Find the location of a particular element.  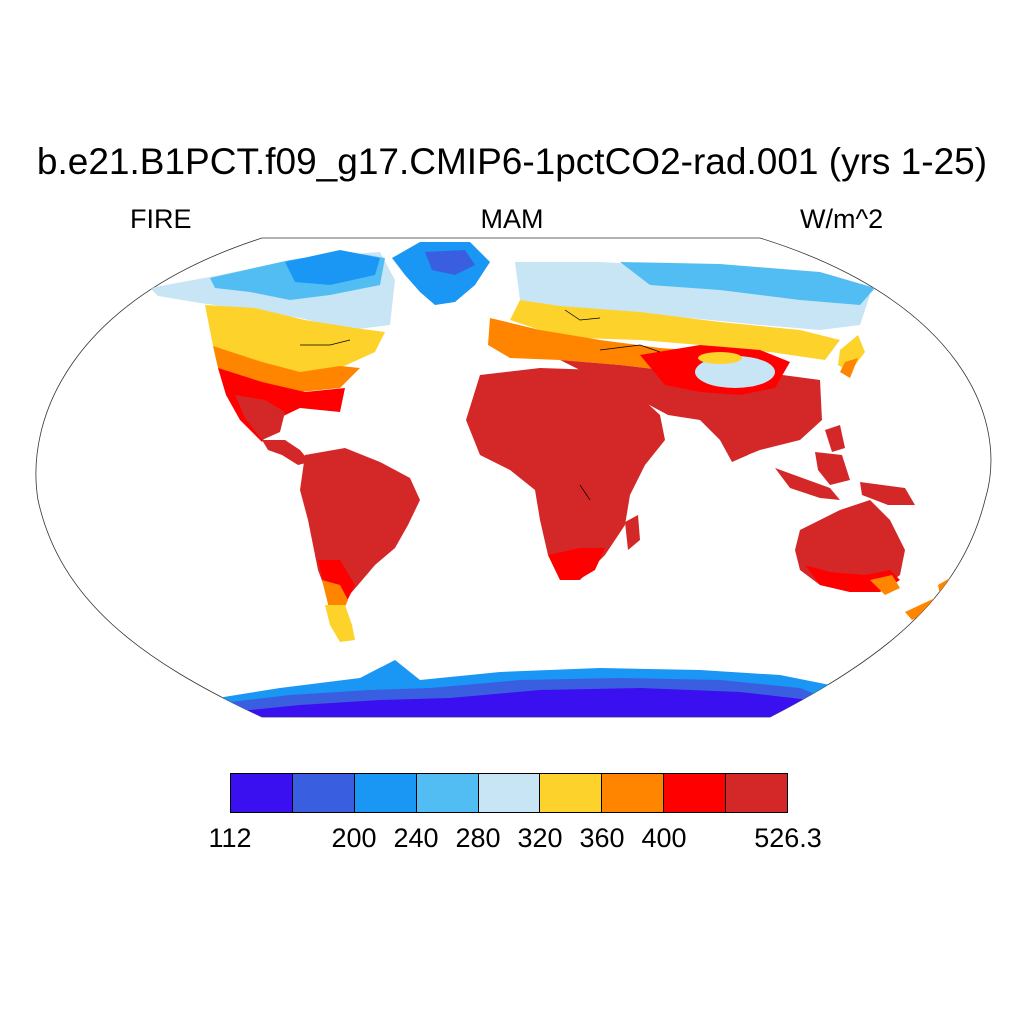

north-america is located at coordinates (272, 357).